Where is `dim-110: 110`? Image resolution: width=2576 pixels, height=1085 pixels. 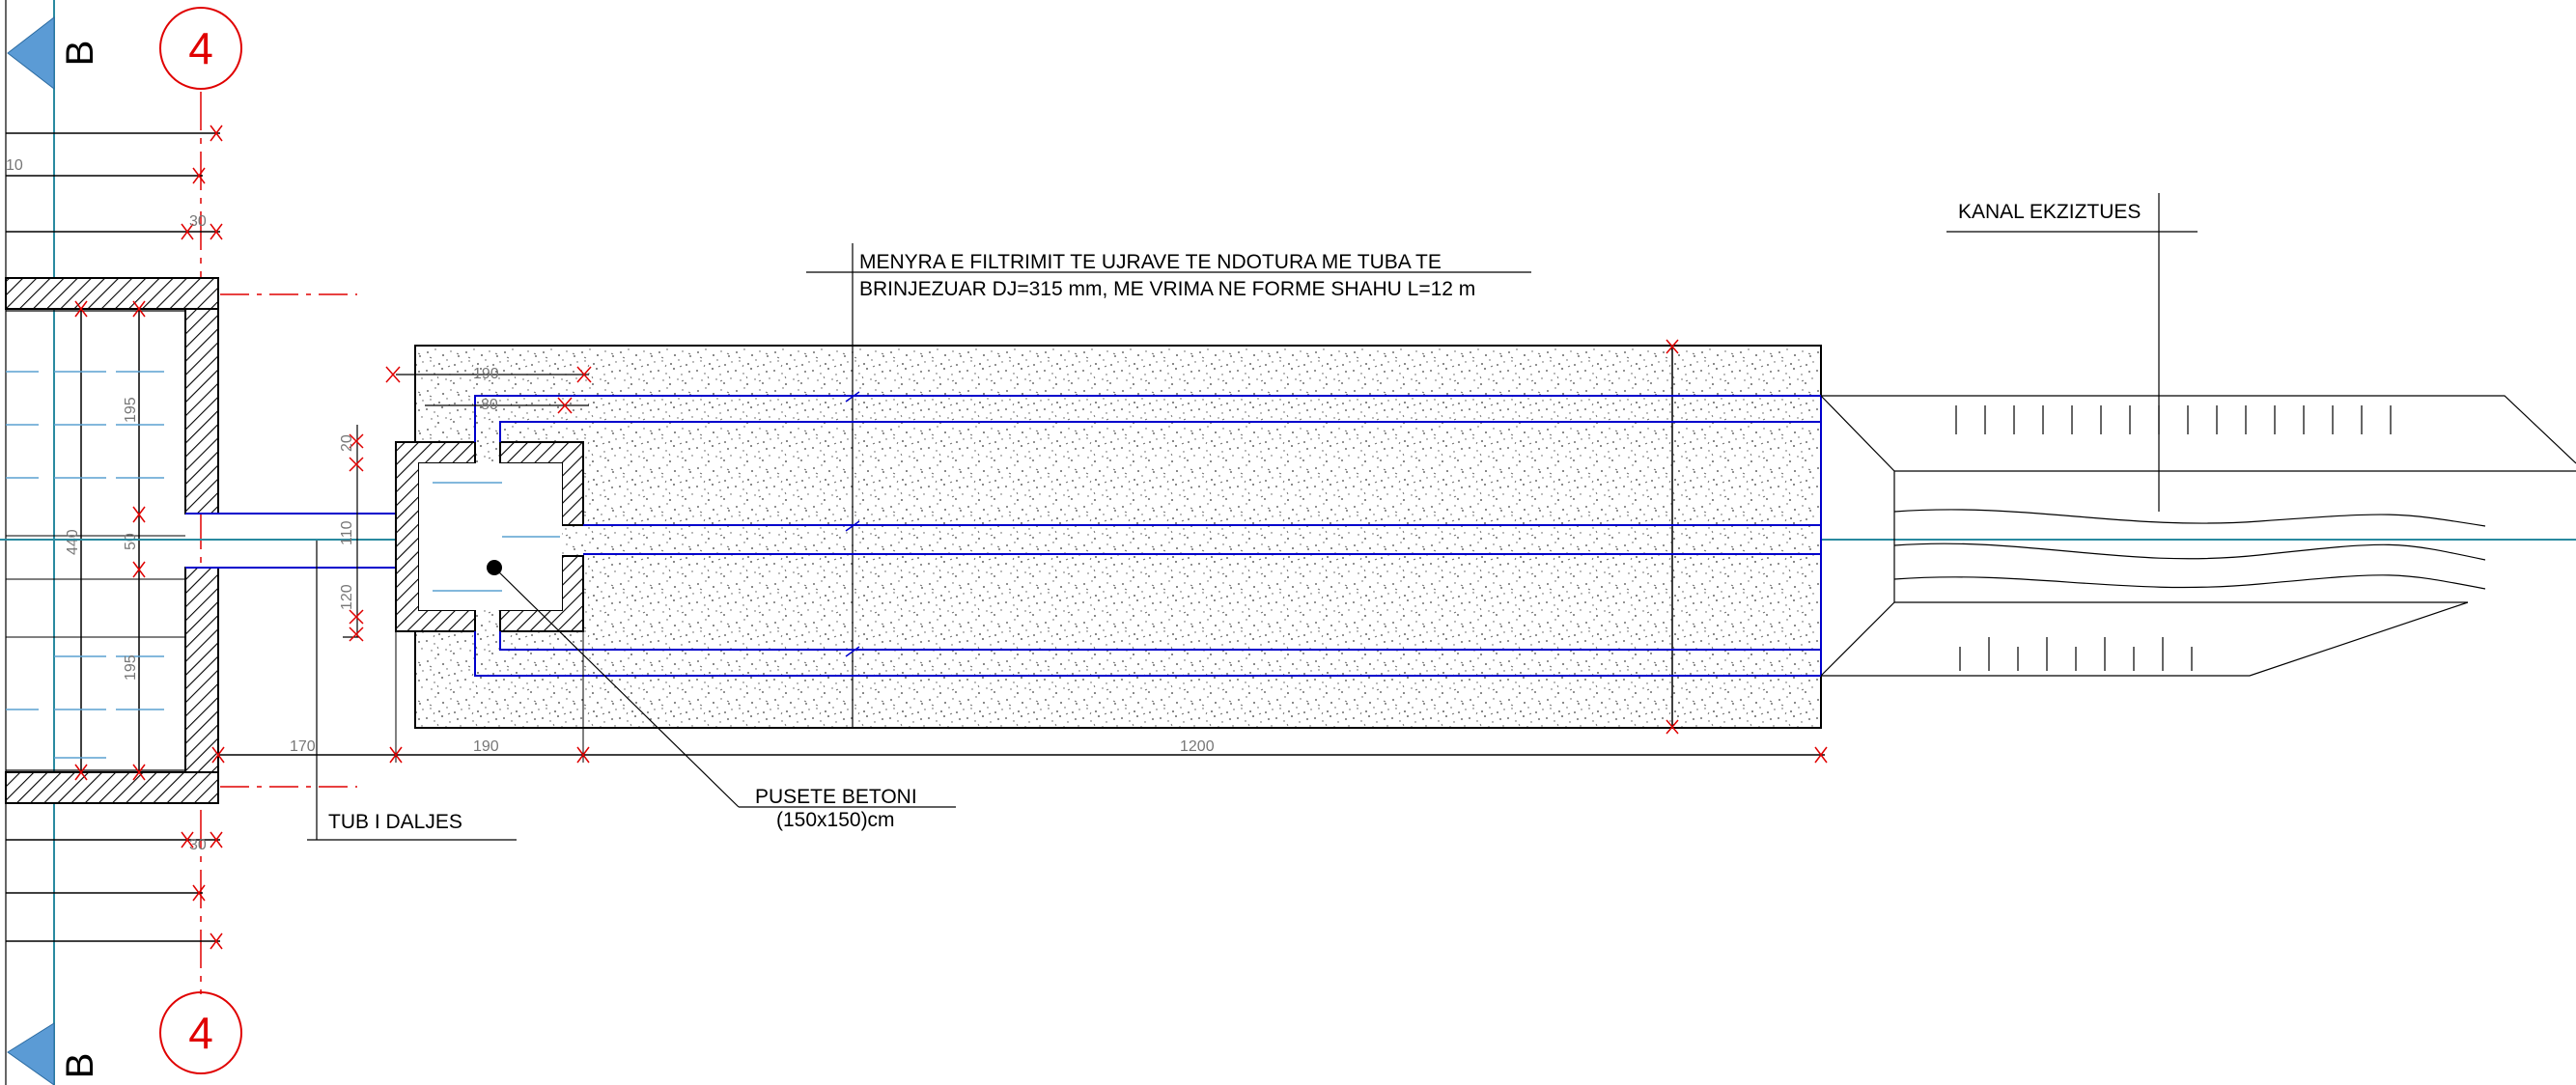 dim-110: 110 is located at coordinates (347, 533).